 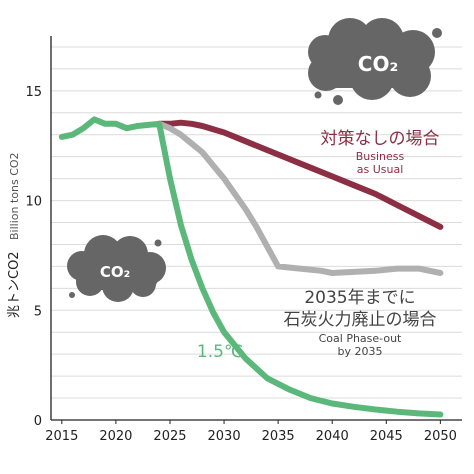 What do you see at coordinates (14, 284) in the screenshot?
I see `y-axis-label: 兆トンCO2` at bounding box center [14, 284].